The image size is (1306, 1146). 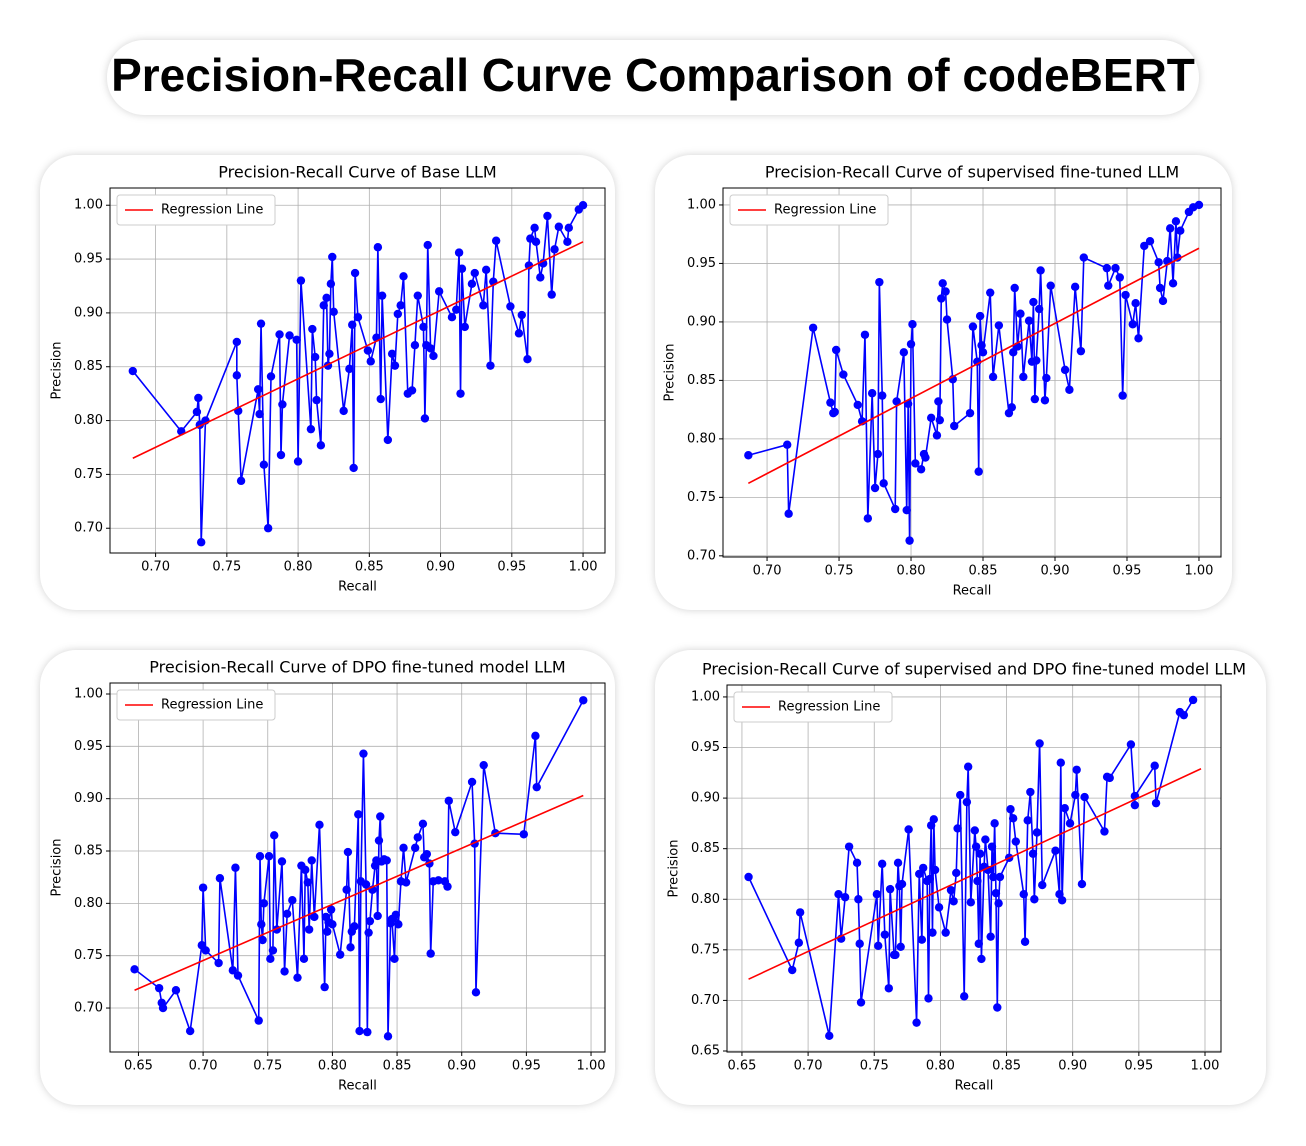 I want to click on x-axis-label: Recall, so click(x=357, y=1086).